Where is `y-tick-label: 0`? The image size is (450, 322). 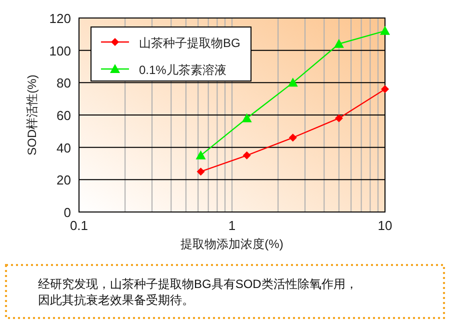
y-tick-label: 0 is located at coordinates (67, 212).